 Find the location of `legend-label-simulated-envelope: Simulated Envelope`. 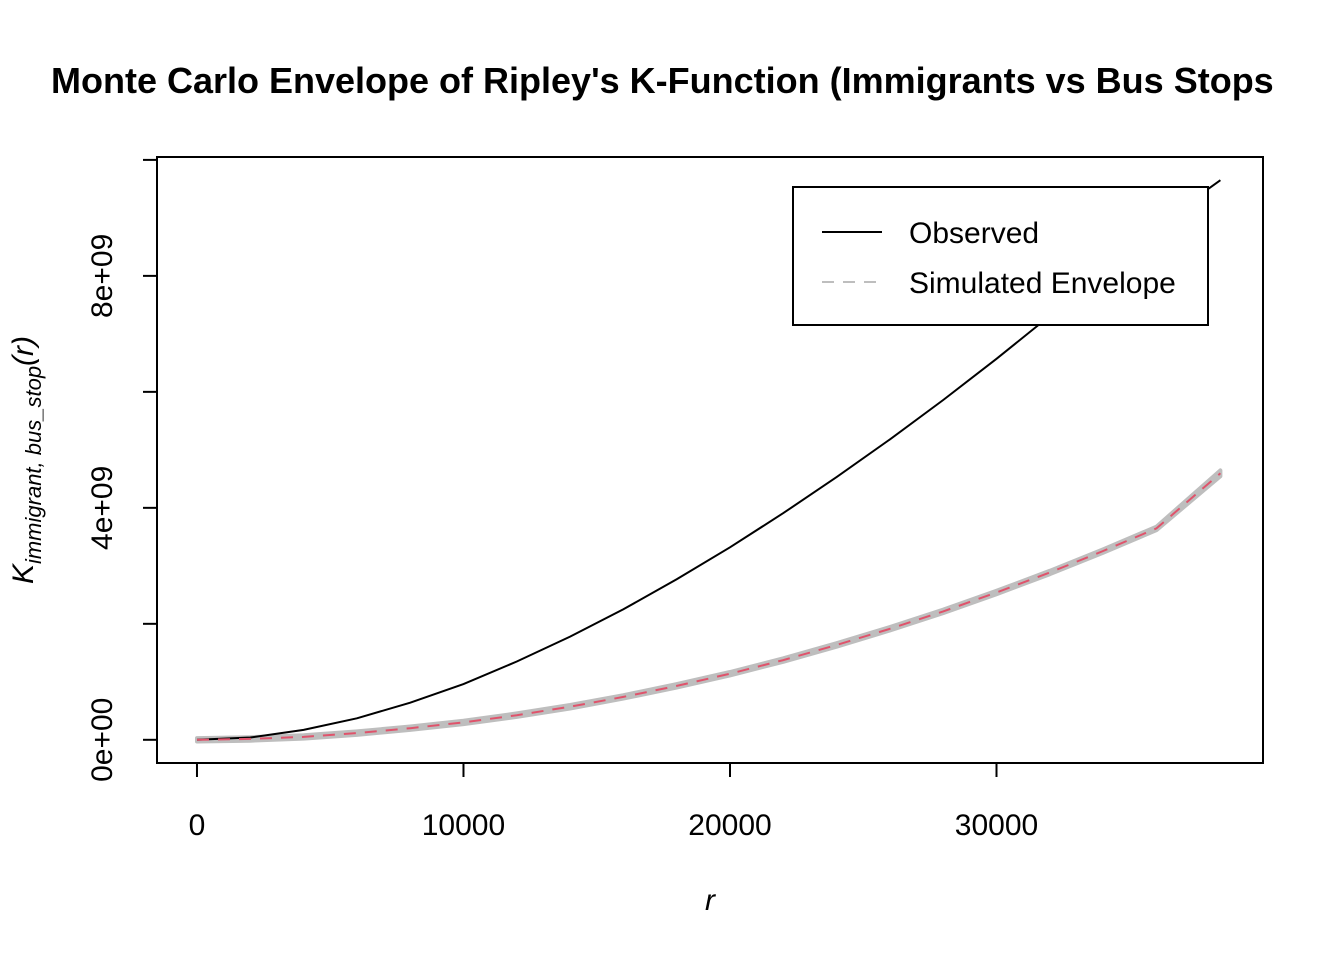

legend-label-simulated-envelope: Simulated Envelope is located at coordinates (1042, 283).